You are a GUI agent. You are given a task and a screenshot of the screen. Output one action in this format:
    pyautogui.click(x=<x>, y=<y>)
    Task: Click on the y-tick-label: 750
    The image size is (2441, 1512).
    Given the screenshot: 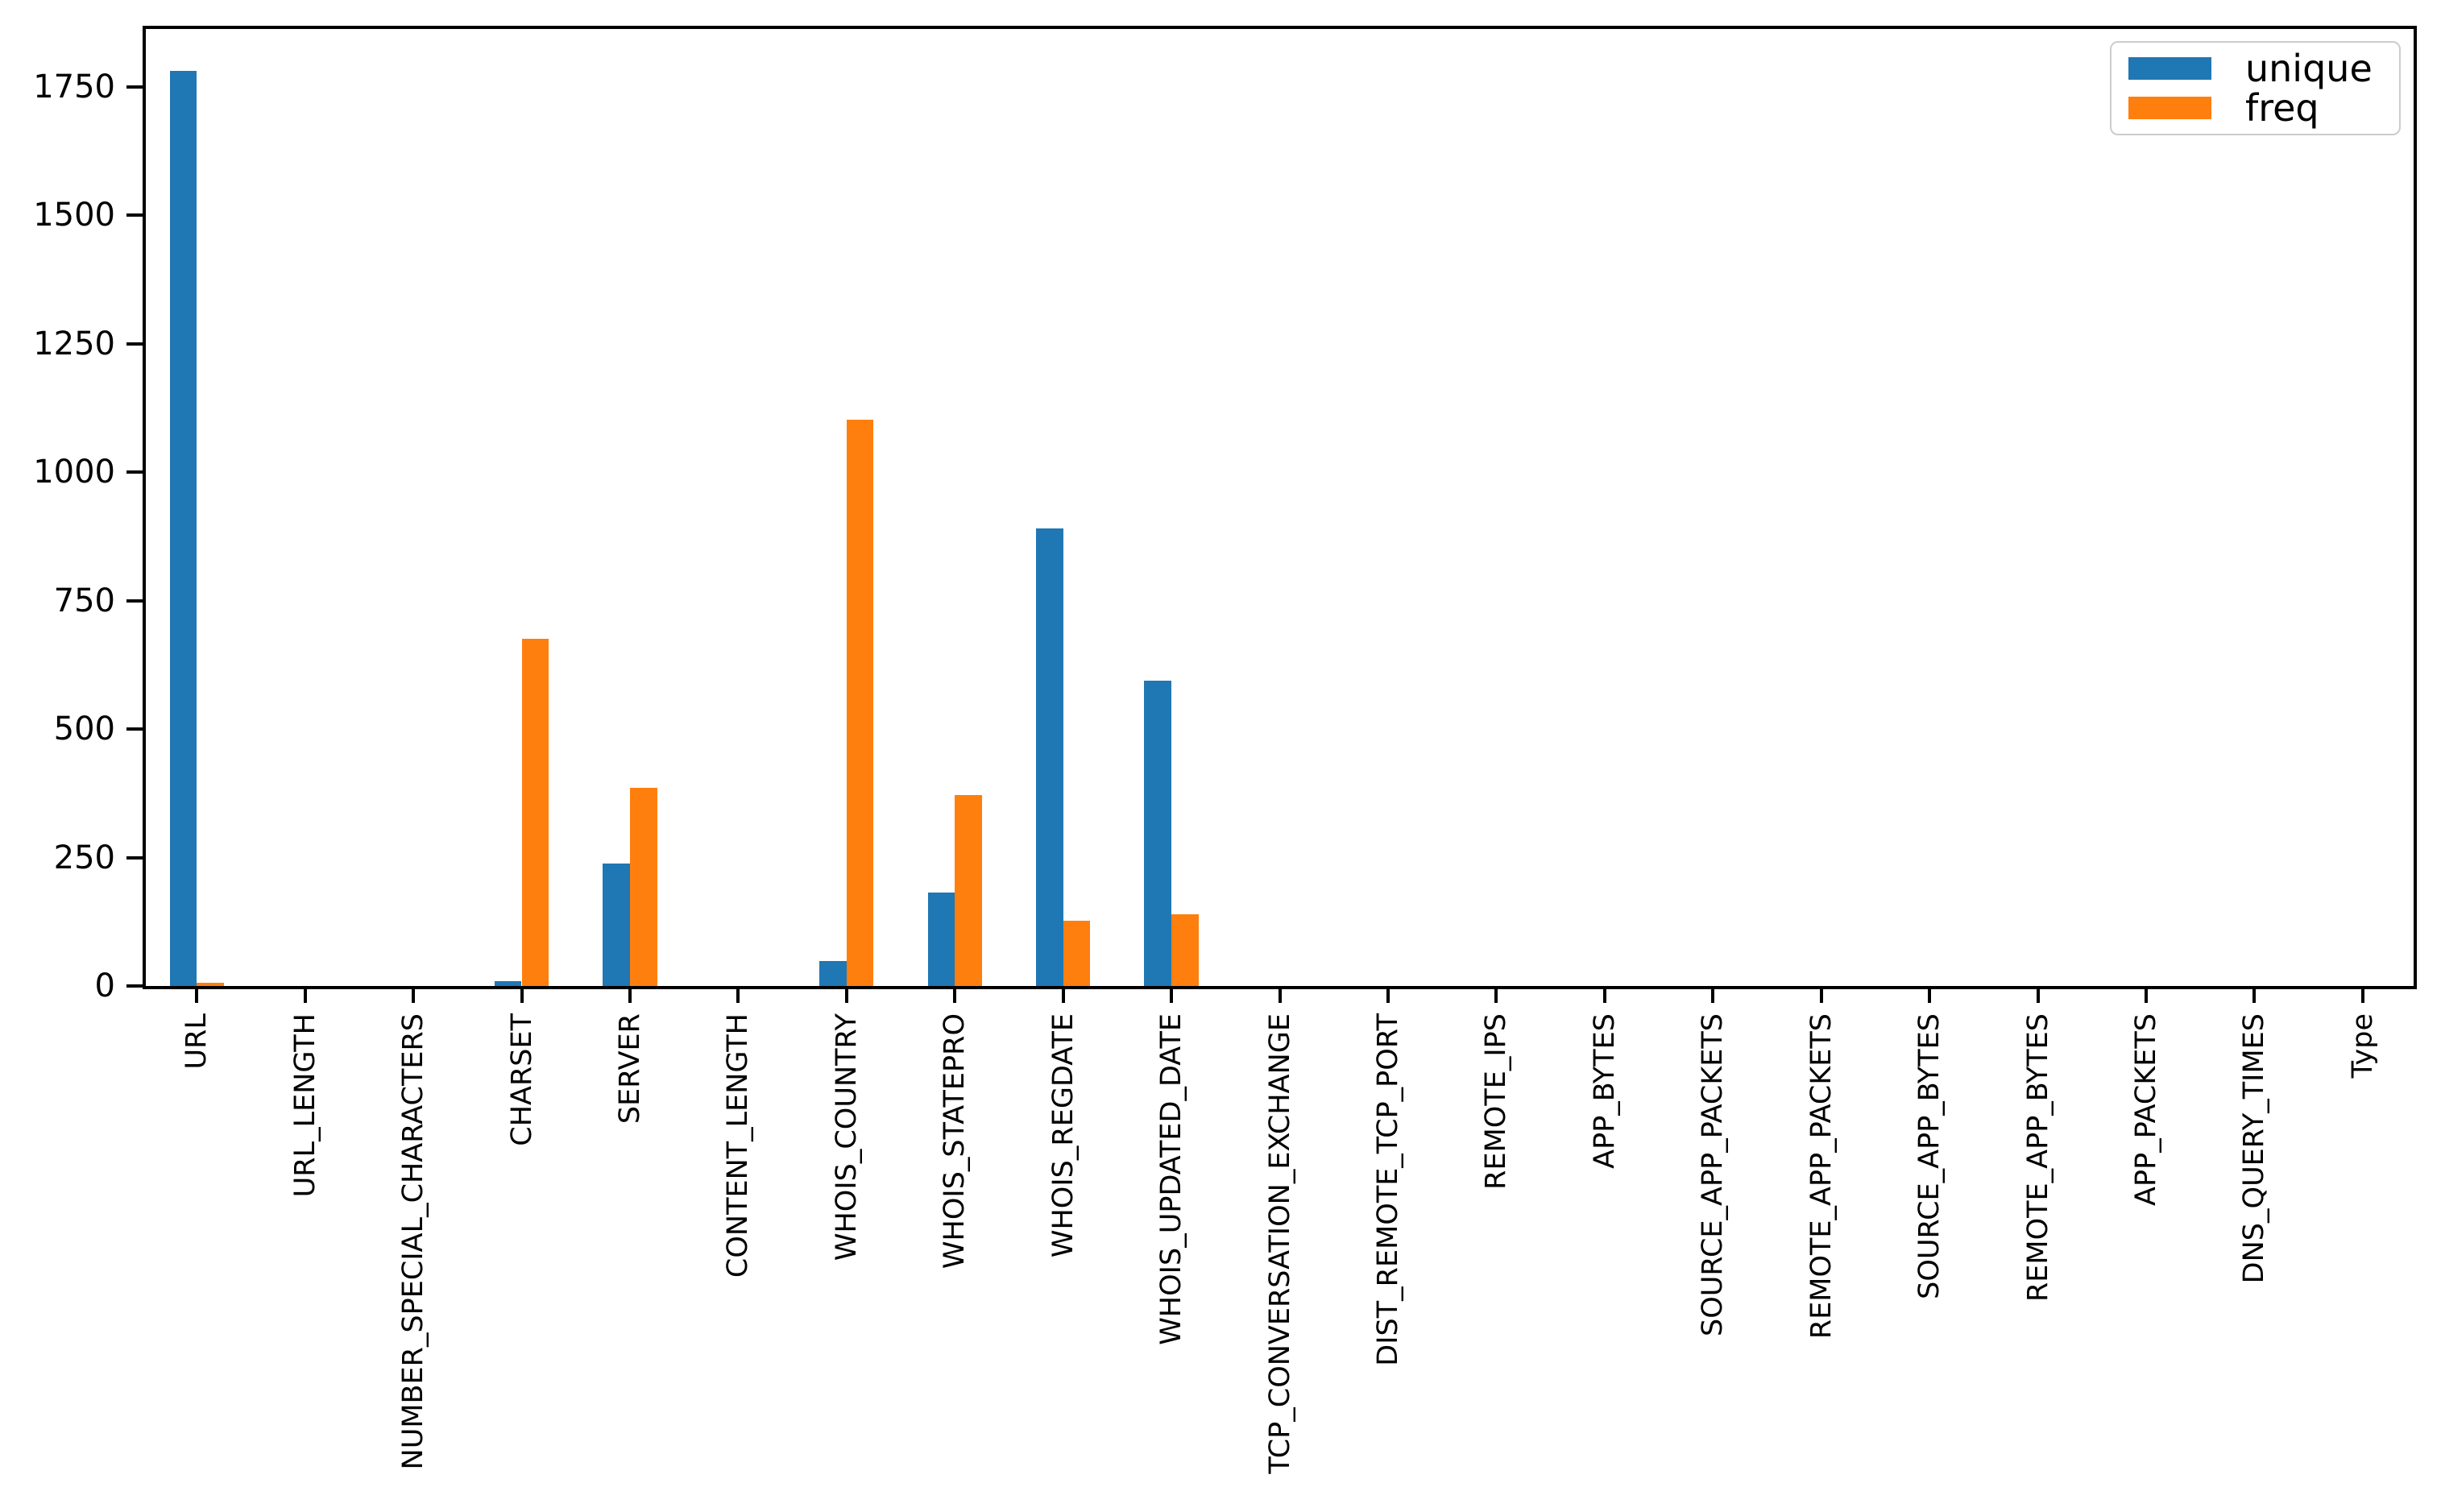 What is the action you would take?
    pyautogui.click(x=84, y=601)
    